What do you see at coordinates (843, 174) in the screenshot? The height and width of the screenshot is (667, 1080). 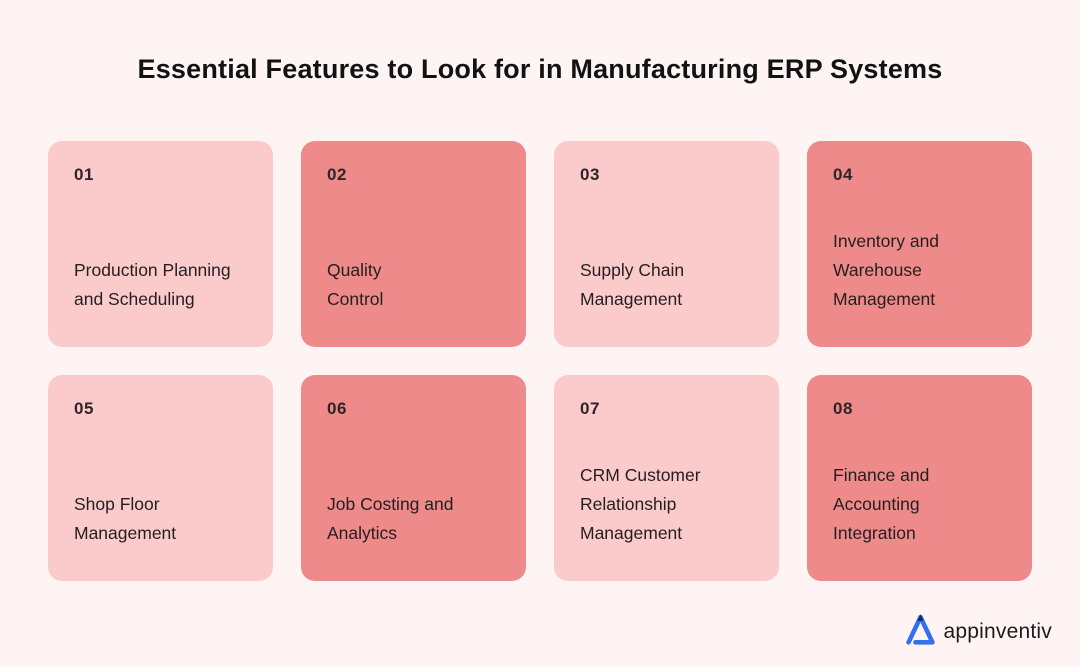 I see `card-number: 04` at bounding box center [843, 174].